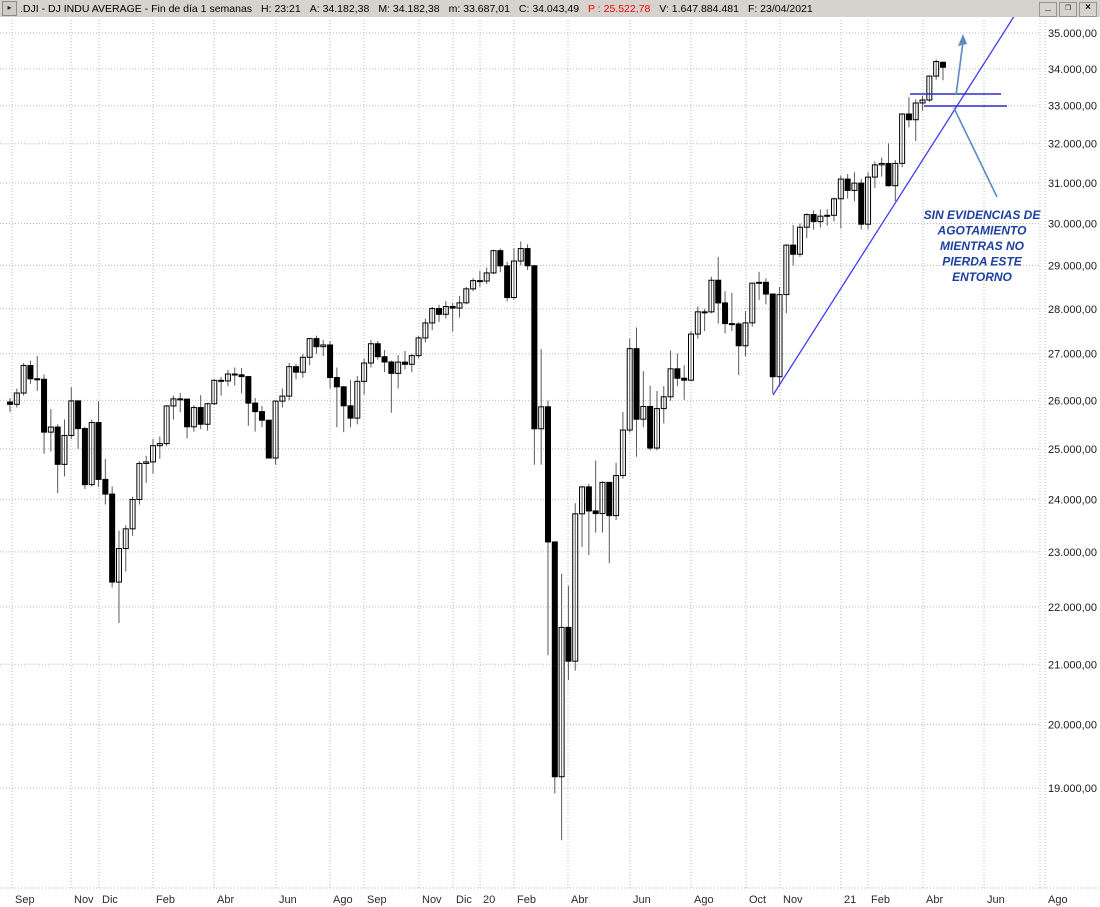 The image size is (1100, 907). Describe the element at coordinates (850, 900) in the screenshot. I see `month-tick-label: 21` at that location.